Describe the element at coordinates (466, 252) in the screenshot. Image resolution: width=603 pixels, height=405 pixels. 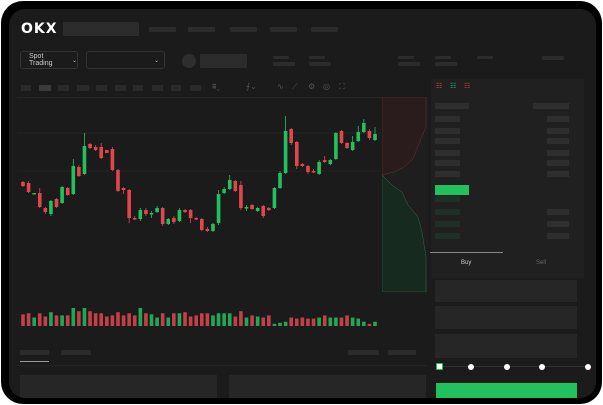
I see `buy-tab-underline` at that location.